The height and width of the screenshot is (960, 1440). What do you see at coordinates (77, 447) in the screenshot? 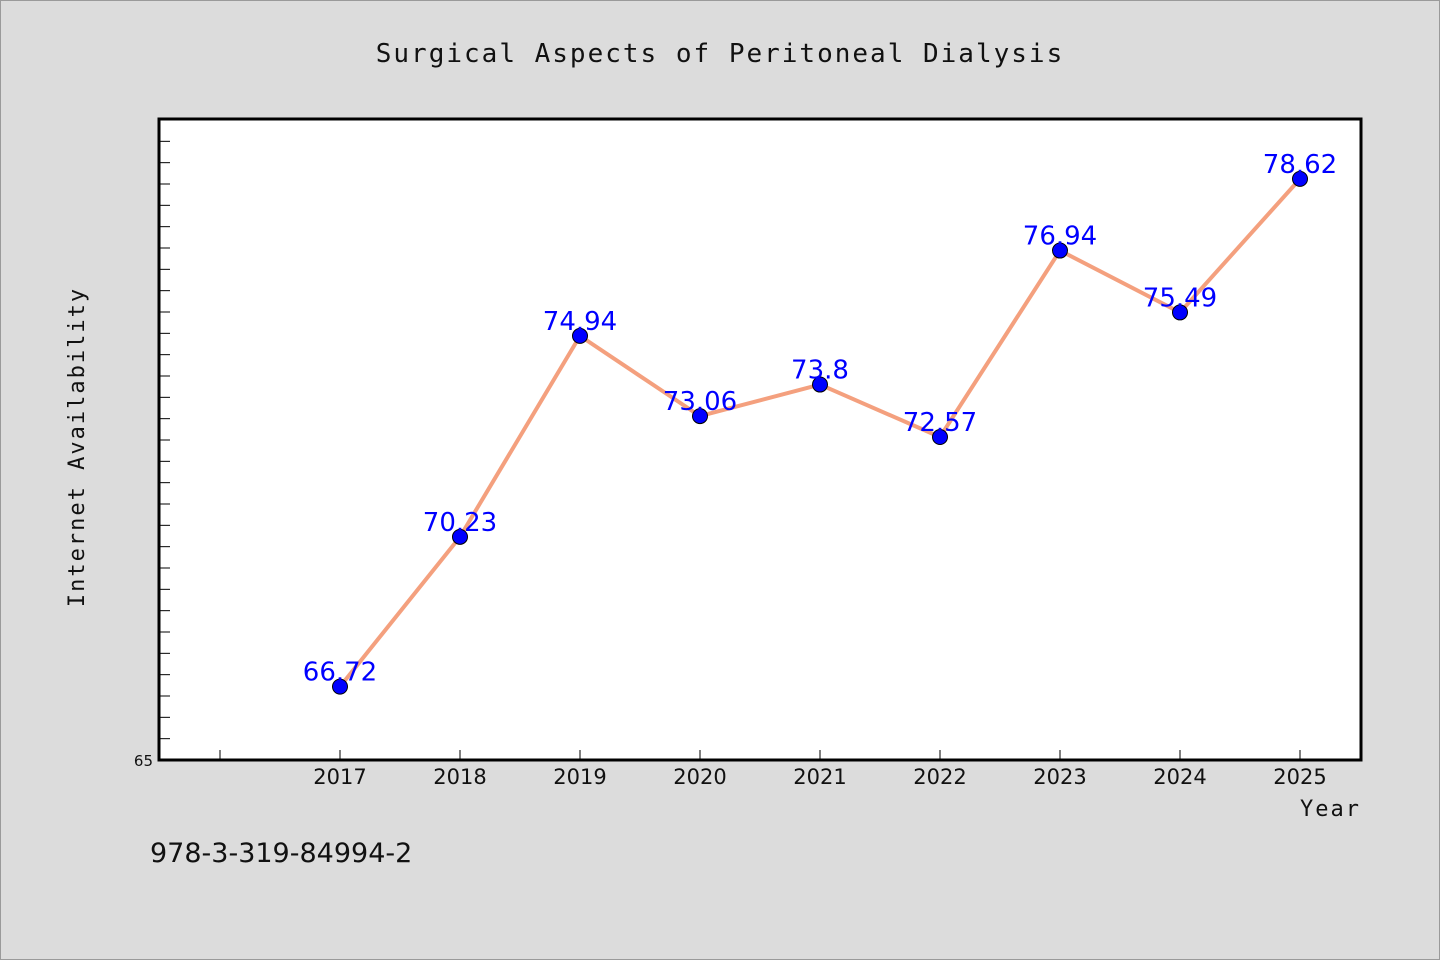
I see `y-axis-label: Internet Availability` at bounding box center [77, 447].